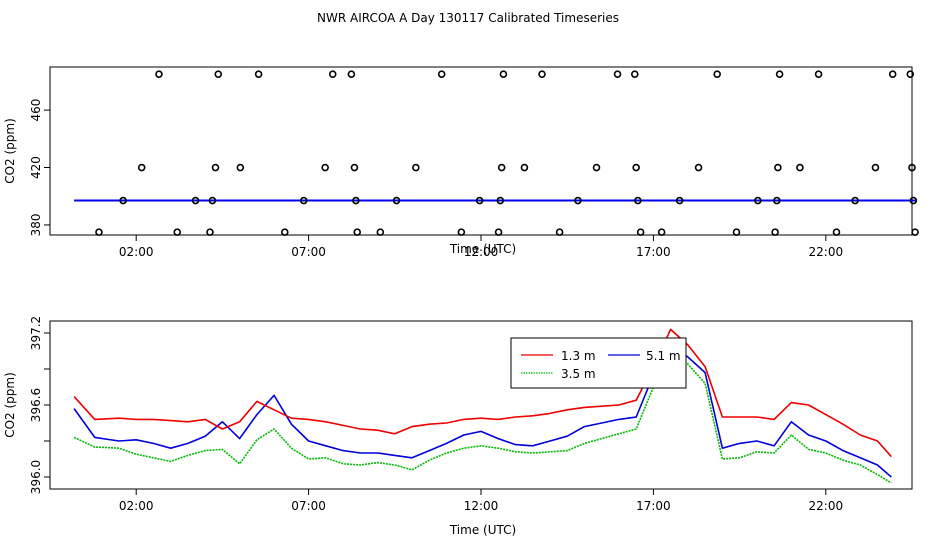 Image resolution: width=936 pixels, height=540 pixels. I want to click on top-x-axis: 02:00 07:00 12:00 17:00 22:00, so click(481, 246).